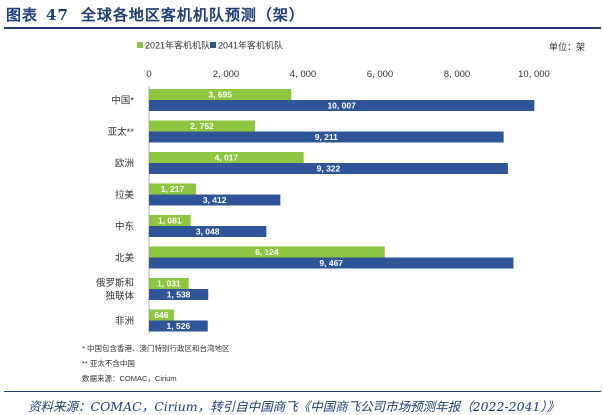  I want to click on category-label: 北美, so click(125, 258).